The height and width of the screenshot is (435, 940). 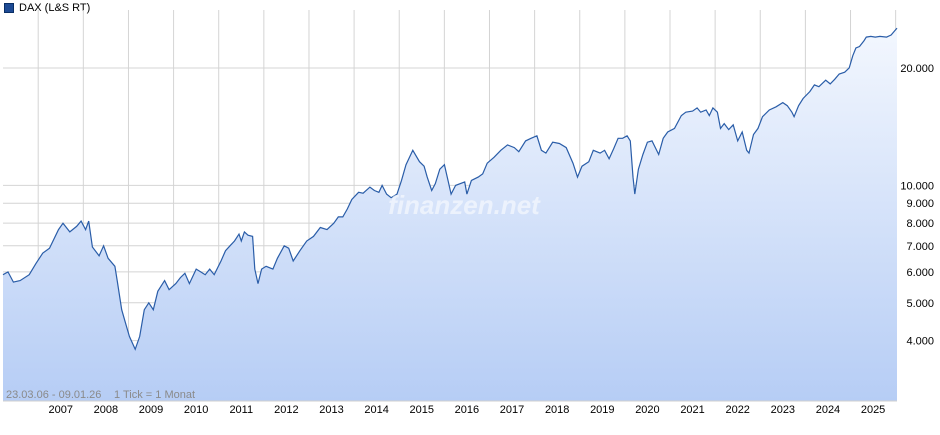 I want to click on x-tick-label: 2015, so click(x=422, y=410).